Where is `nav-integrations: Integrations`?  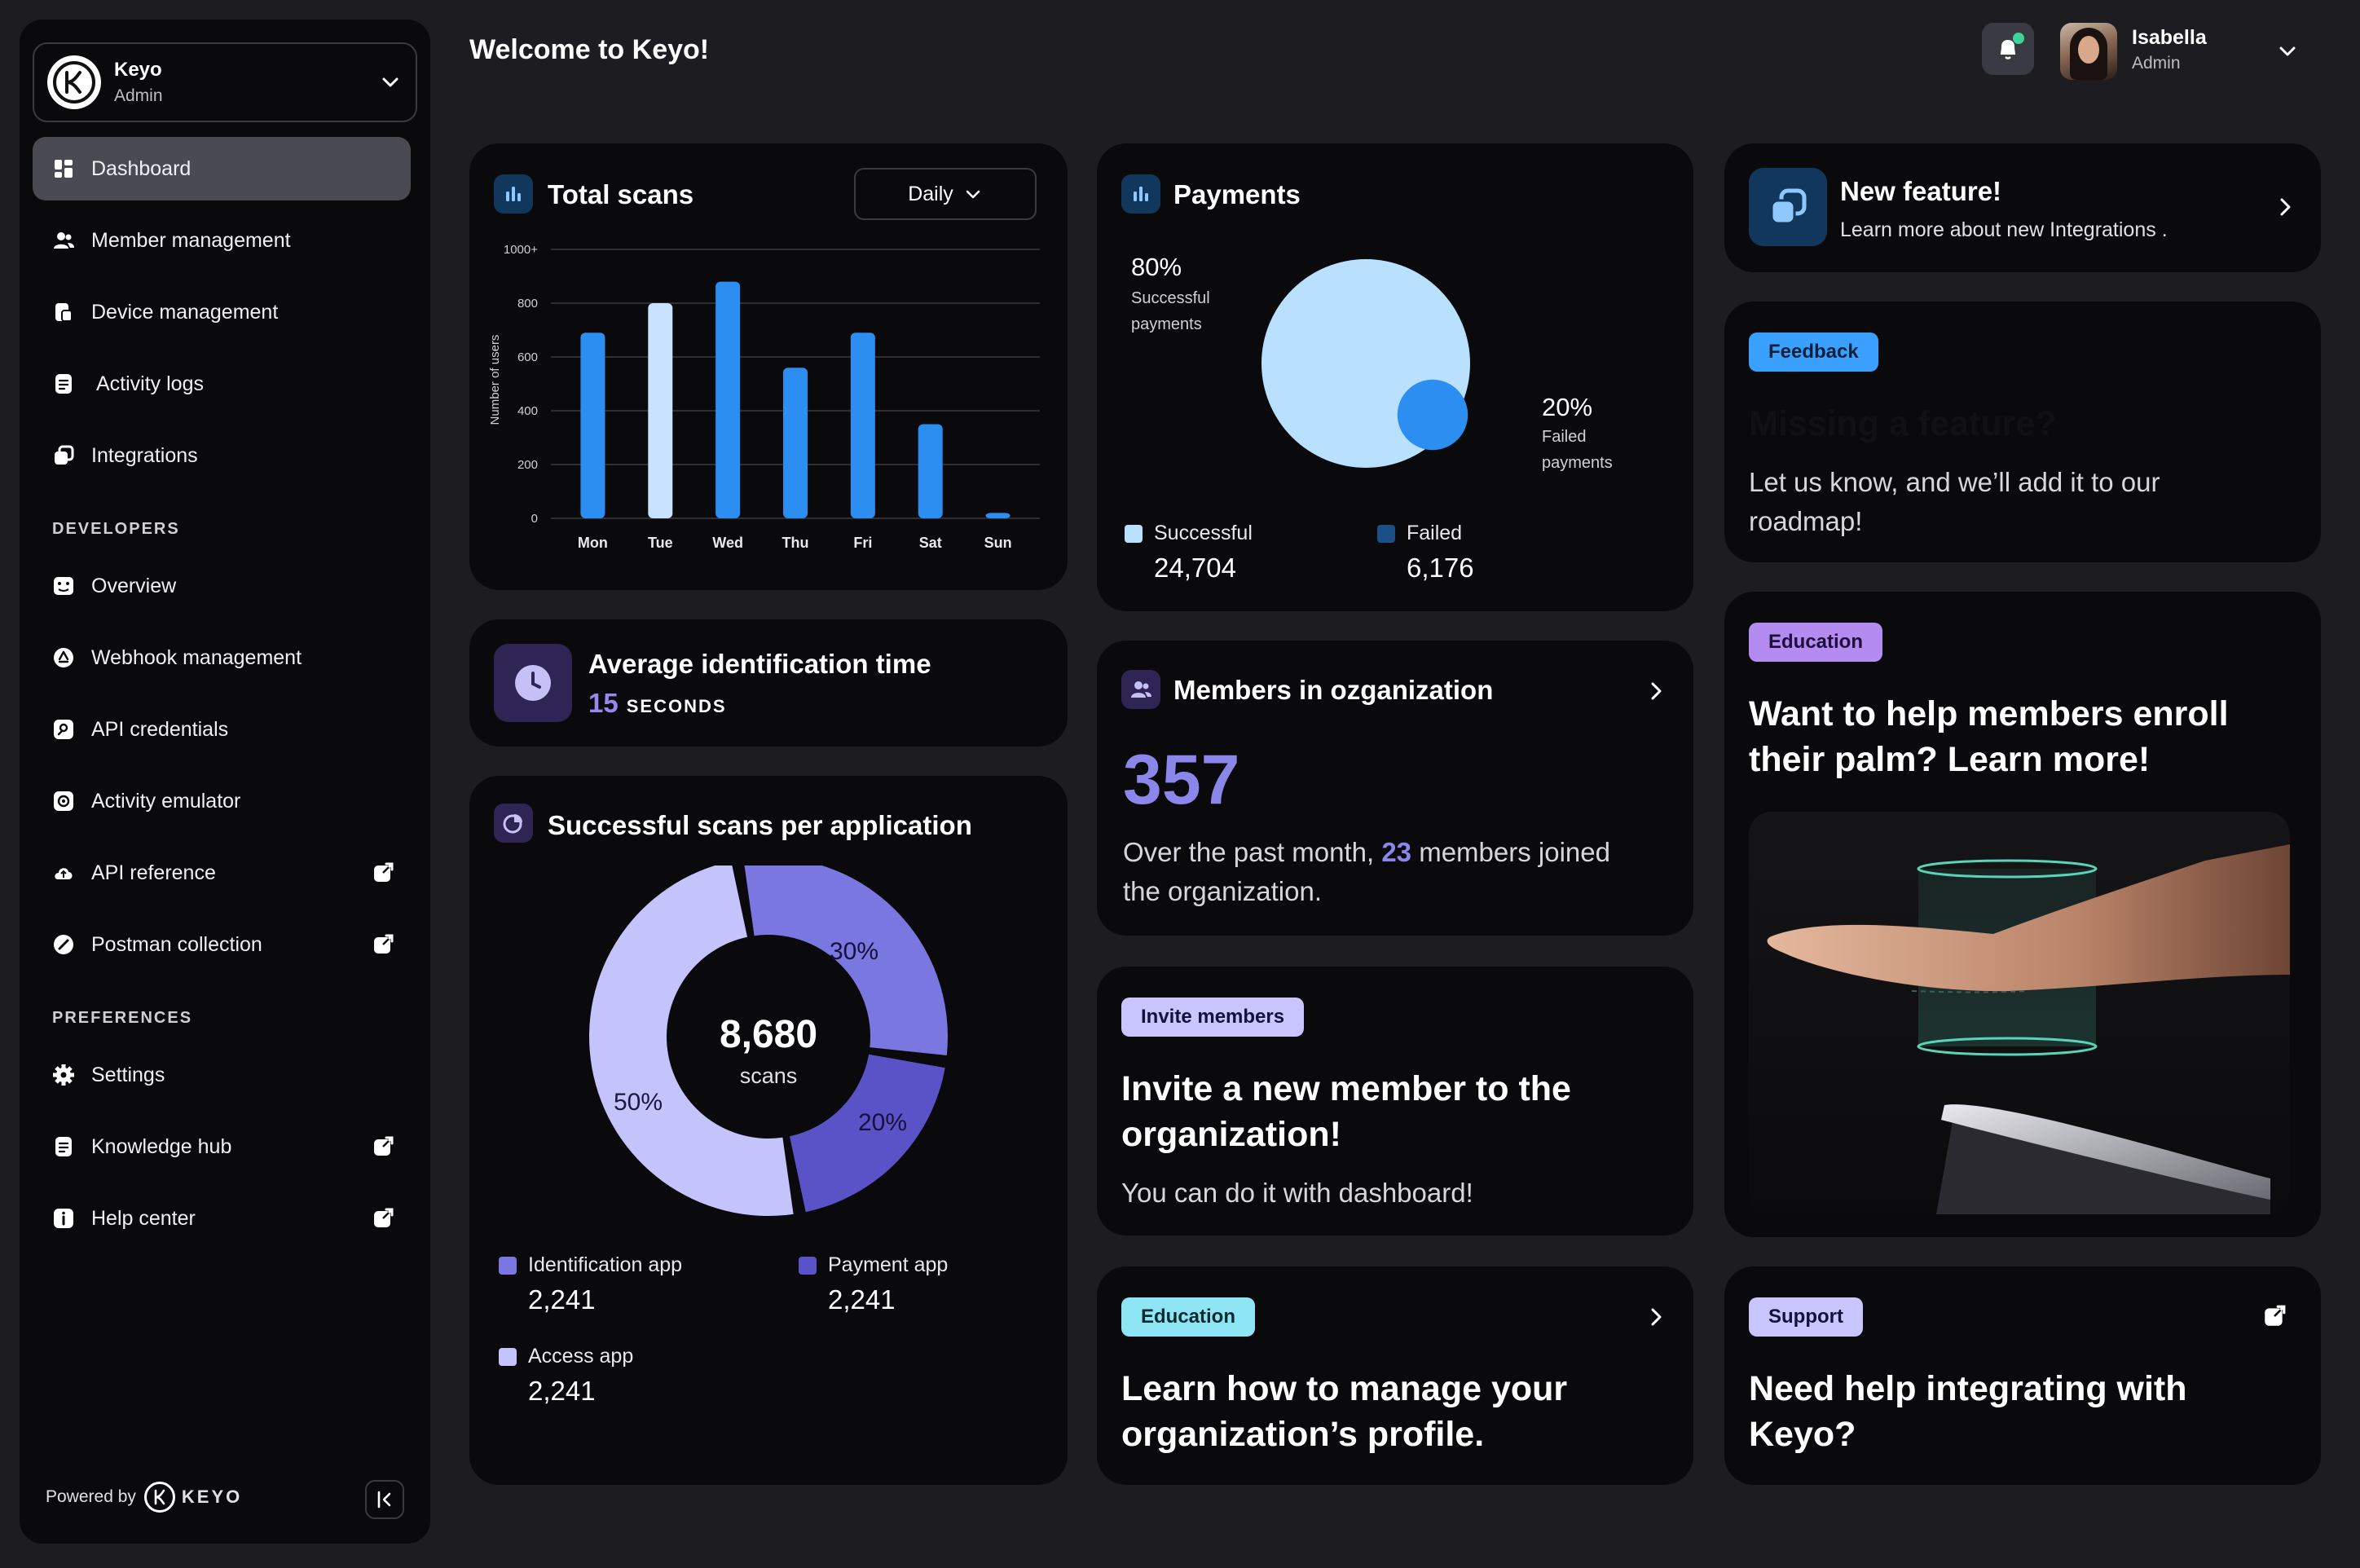
nav-integrations: Integrations is located at coordinates (222, 456).